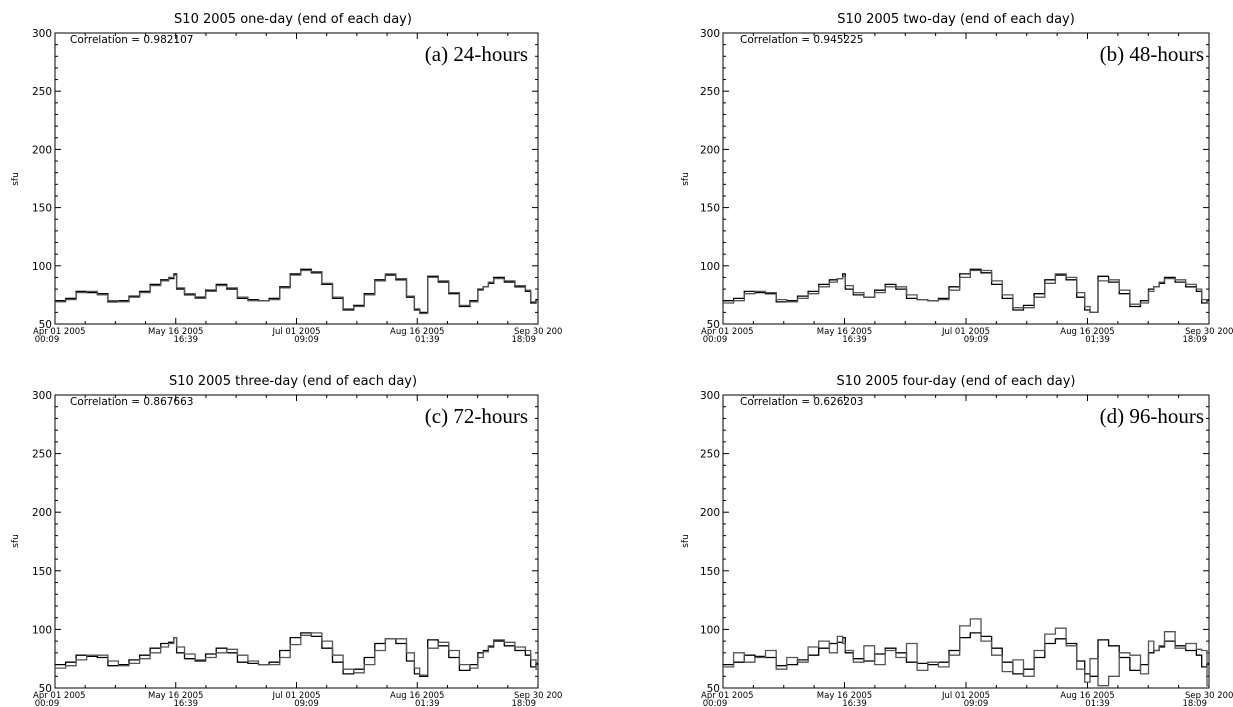 The width and height of the screenshot is (1233, 707). Describe the element at coordinates (476, 54) in the screenshot. I see `panel-label: (a) 24-hours` at that location.